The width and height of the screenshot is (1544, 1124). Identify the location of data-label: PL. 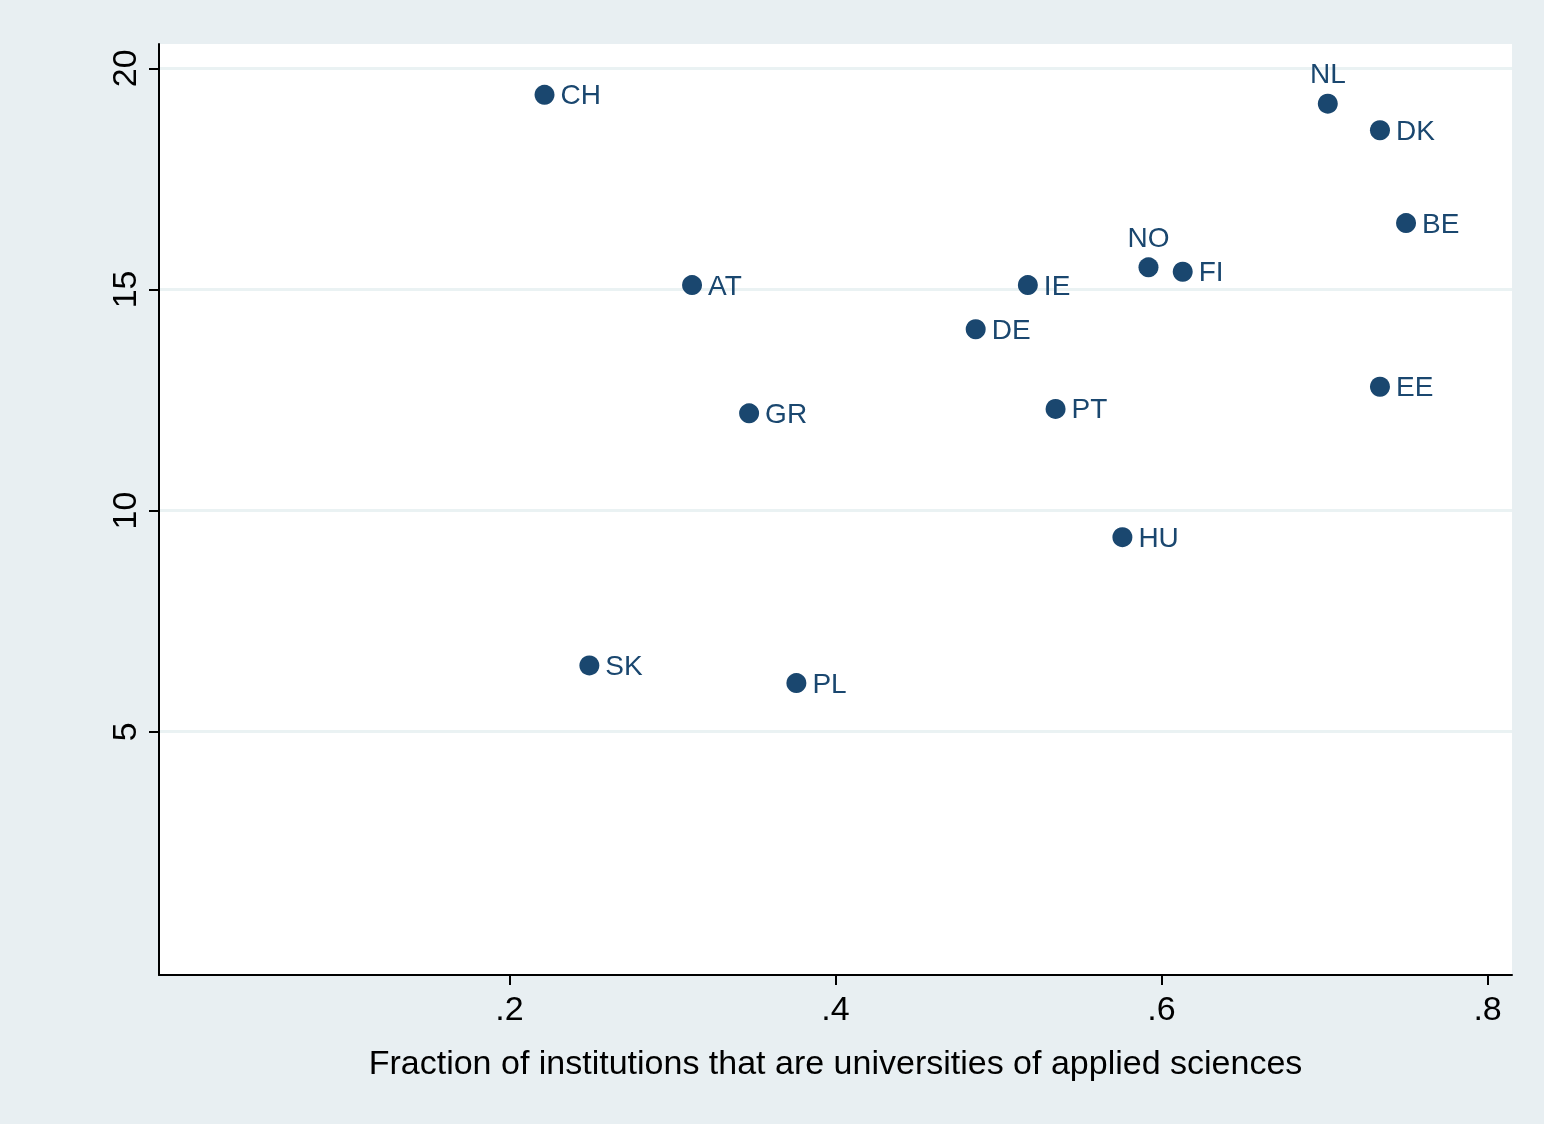
(829, 683).